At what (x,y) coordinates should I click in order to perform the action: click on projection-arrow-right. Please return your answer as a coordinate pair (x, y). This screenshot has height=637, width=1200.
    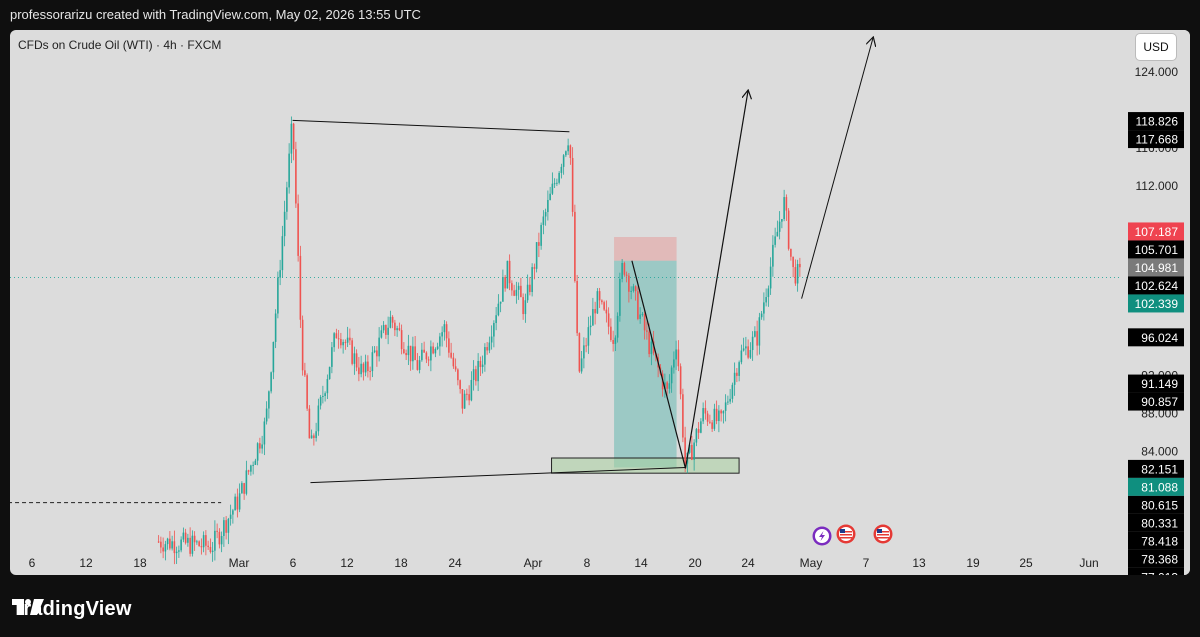
    Looking at the image, I should click on (837, 168).